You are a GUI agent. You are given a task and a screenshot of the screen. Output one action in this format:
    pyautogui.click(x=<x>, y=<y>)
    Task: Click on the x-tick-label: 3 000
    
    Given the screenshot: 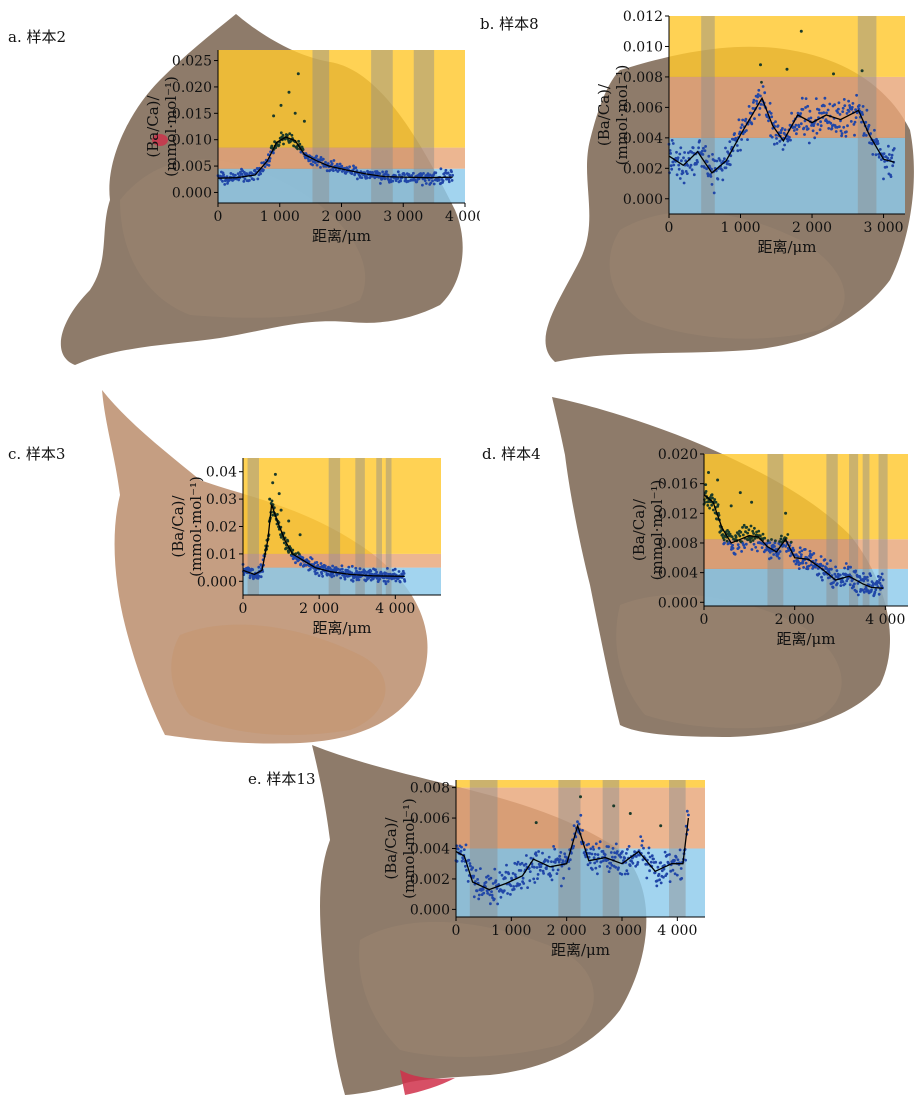 What is the action you would take?
    pyautogui.click(x=883, y=228)
    